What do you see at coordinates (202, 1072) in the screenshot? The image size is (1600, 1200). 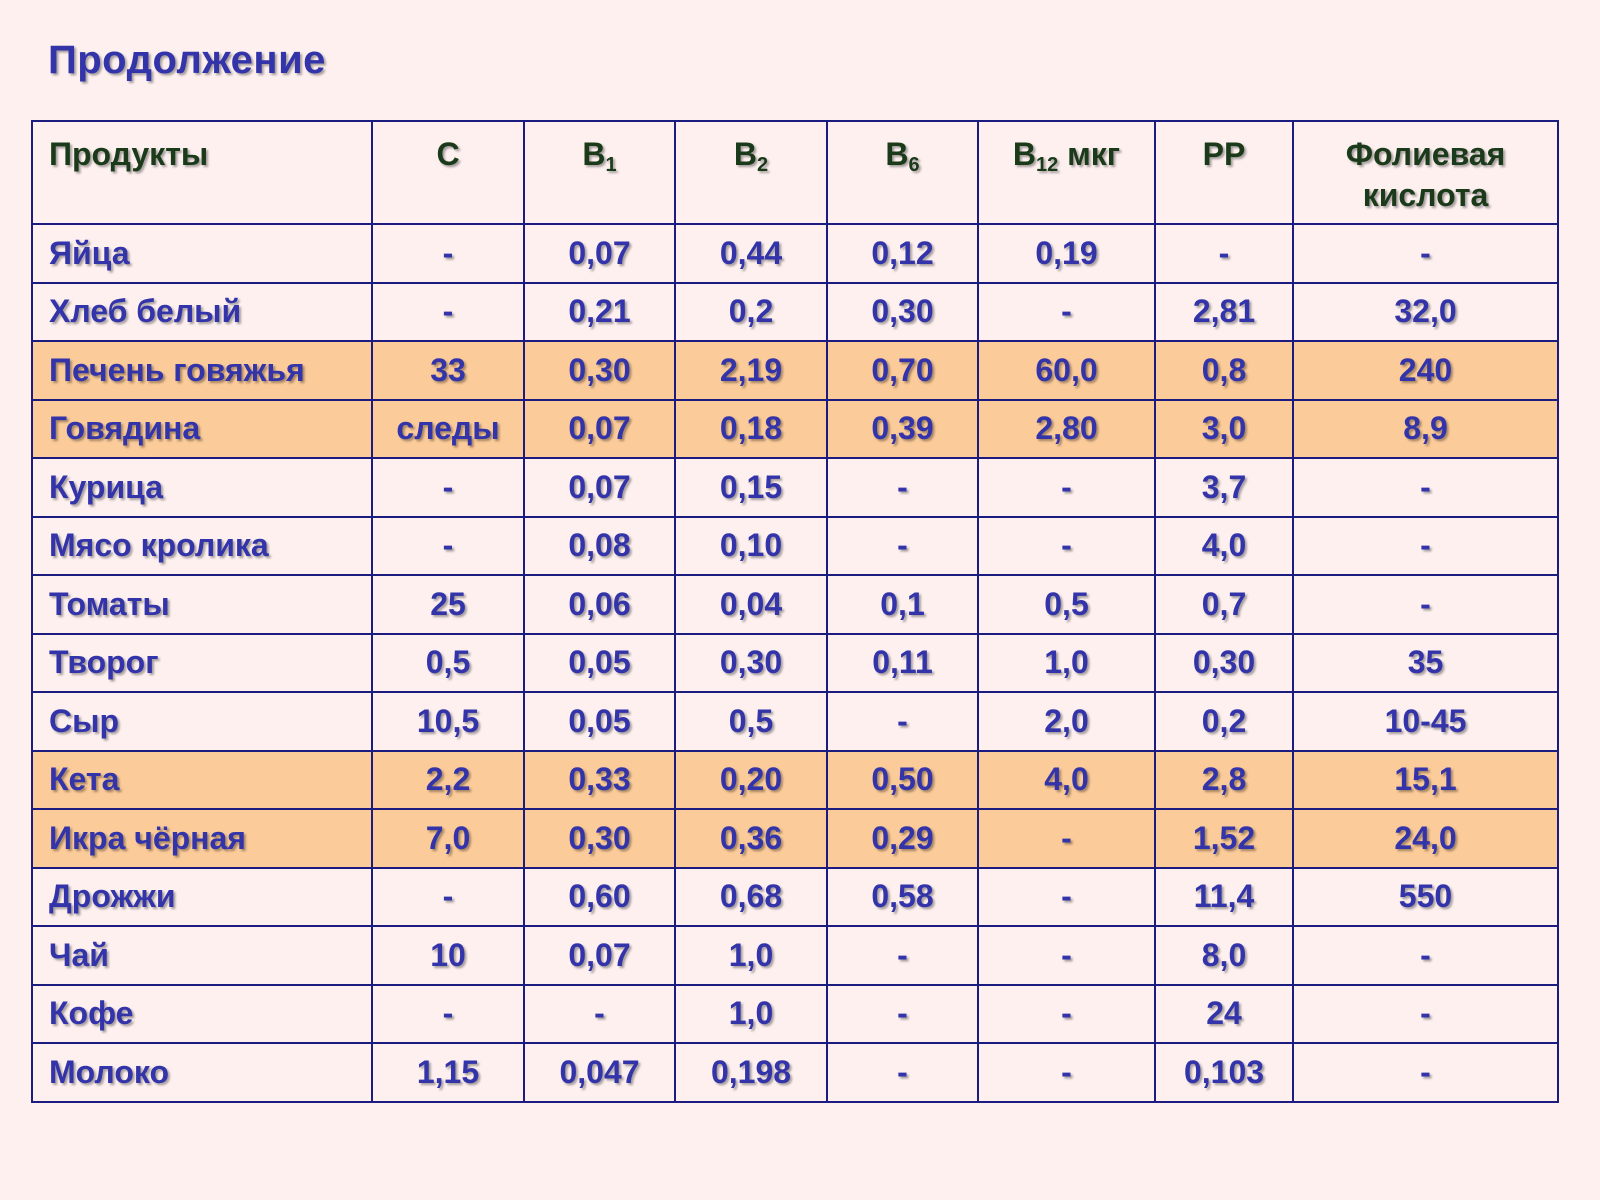 I see `cell-product: Молоко` at bounding box center [202, 1072].